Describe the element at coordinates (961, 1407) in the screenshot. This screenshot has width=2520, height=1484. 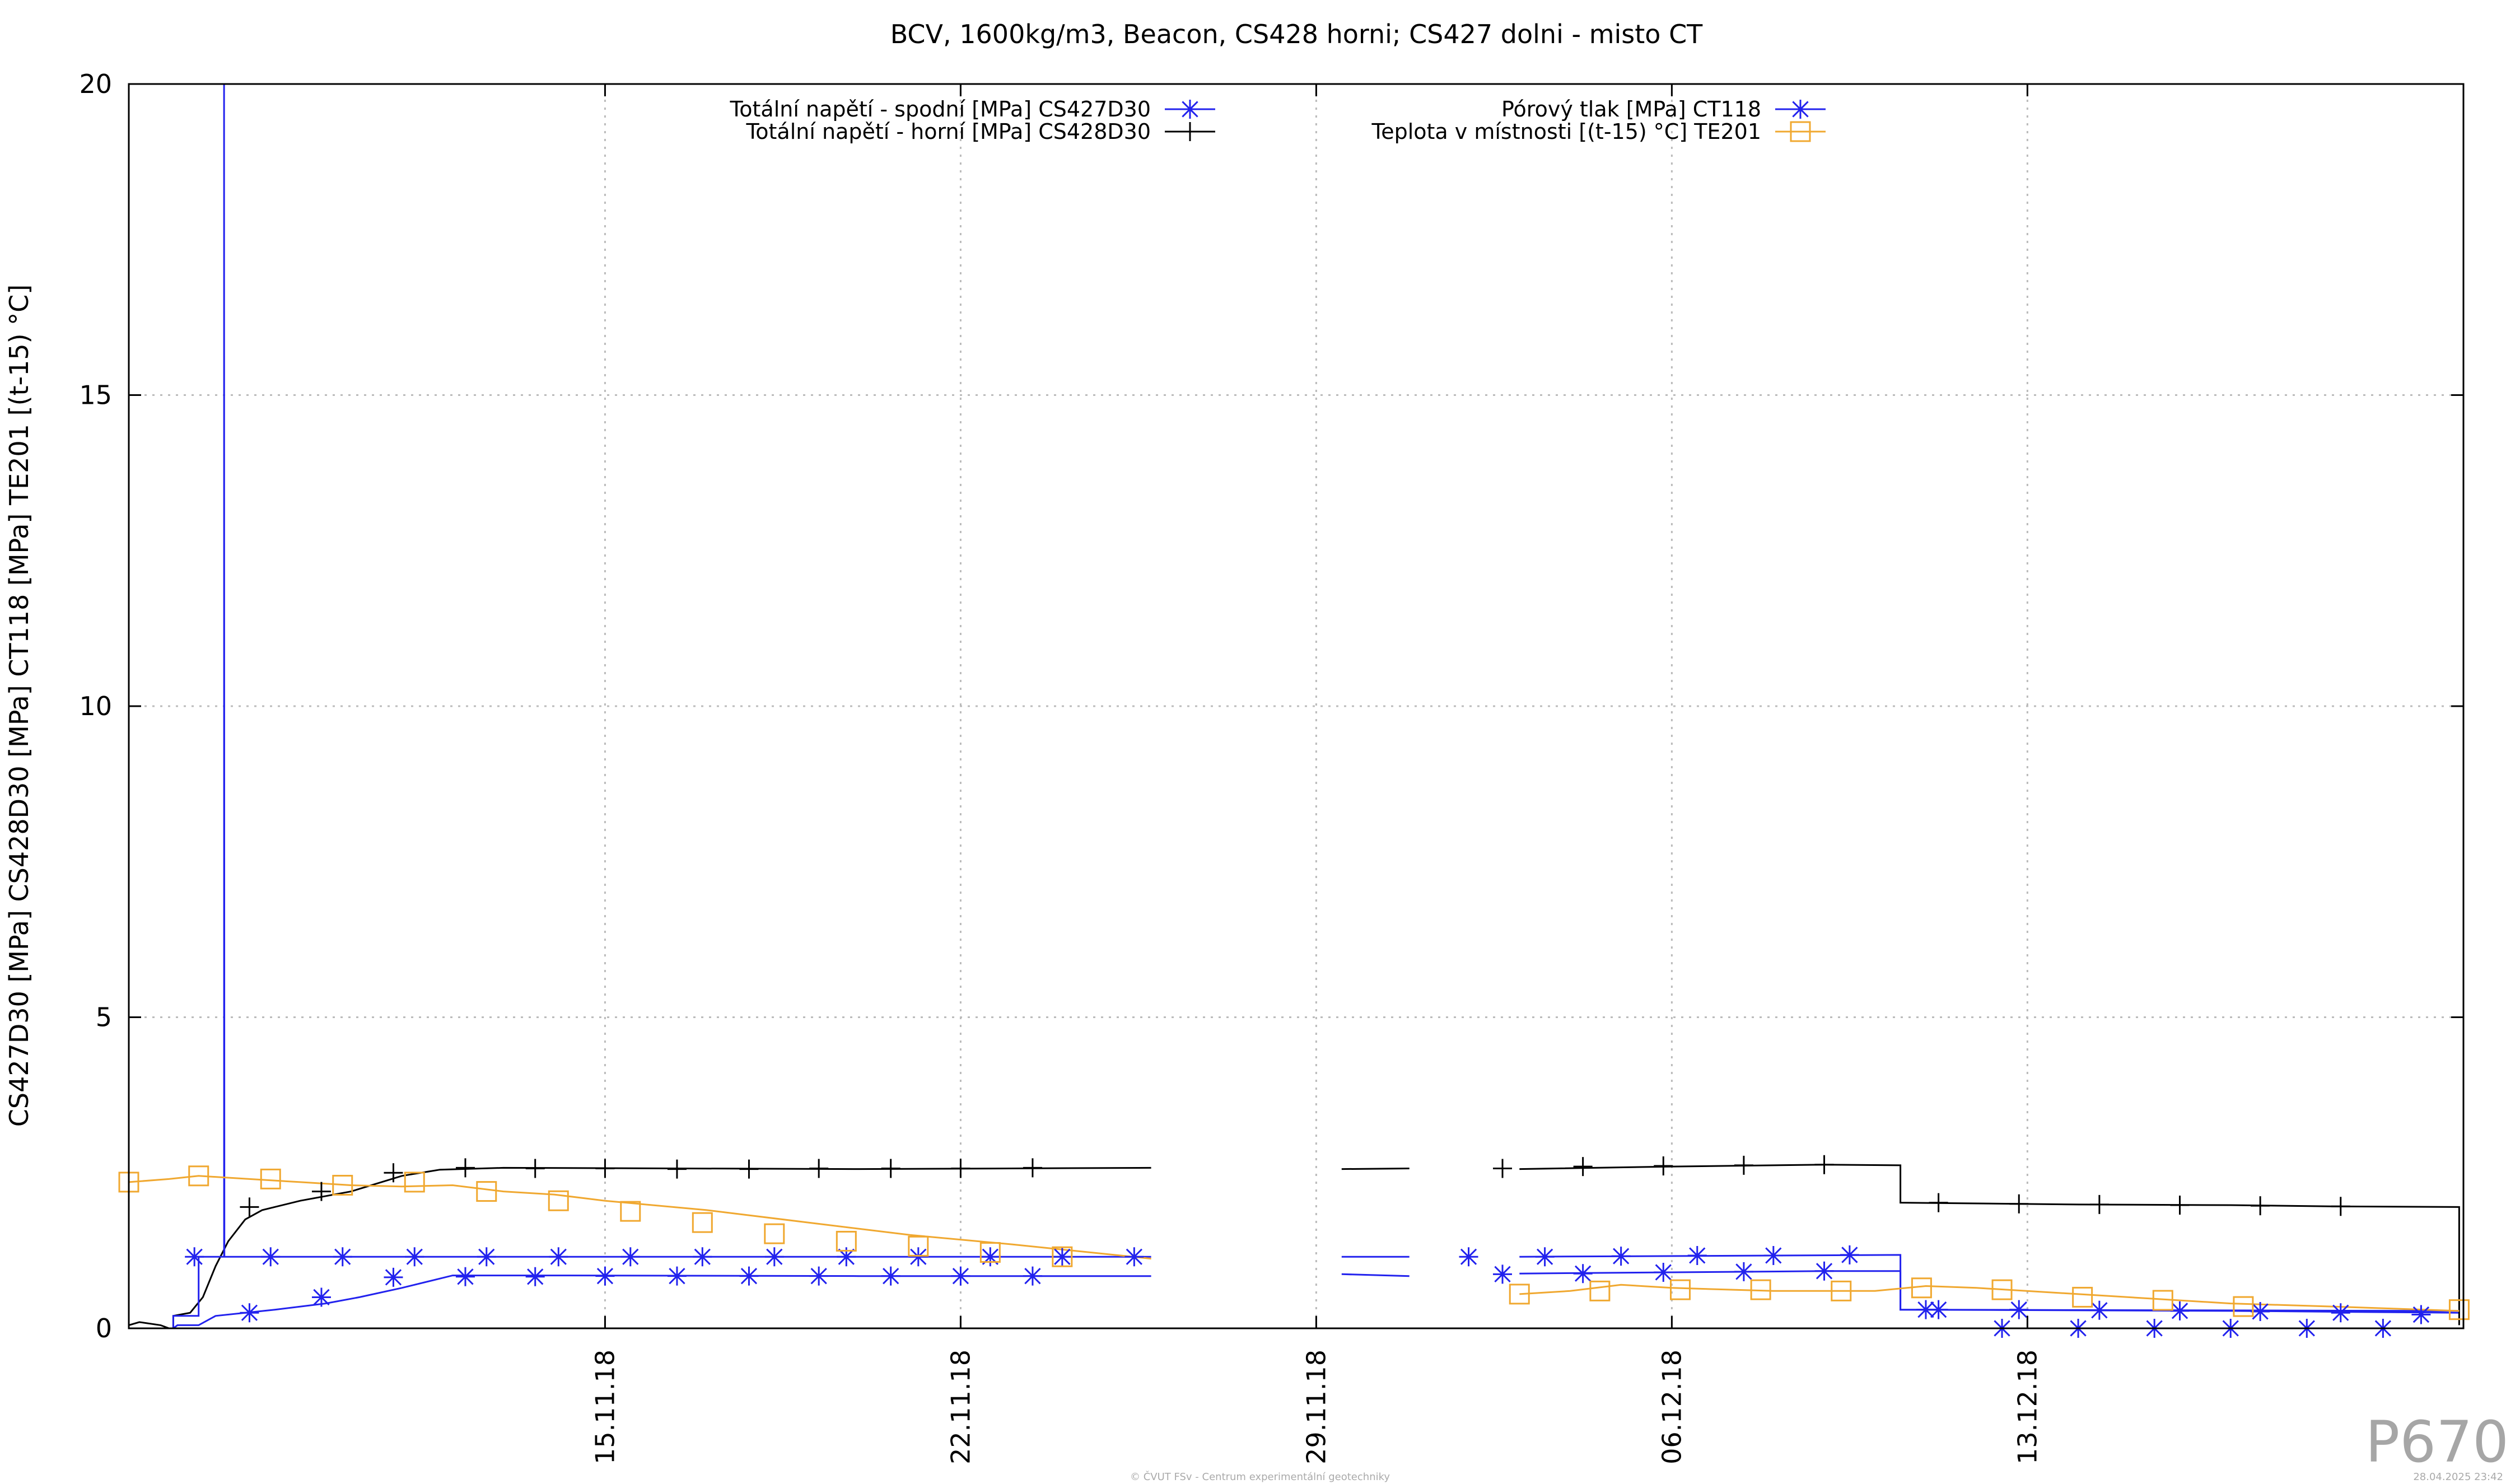
I see `x-tick-label: 22.11.18` at that location.